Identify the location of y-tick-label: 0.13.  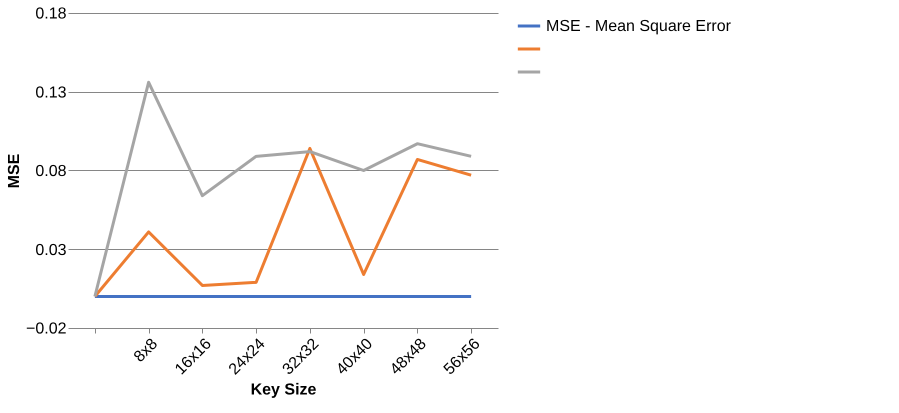
(51, 93).